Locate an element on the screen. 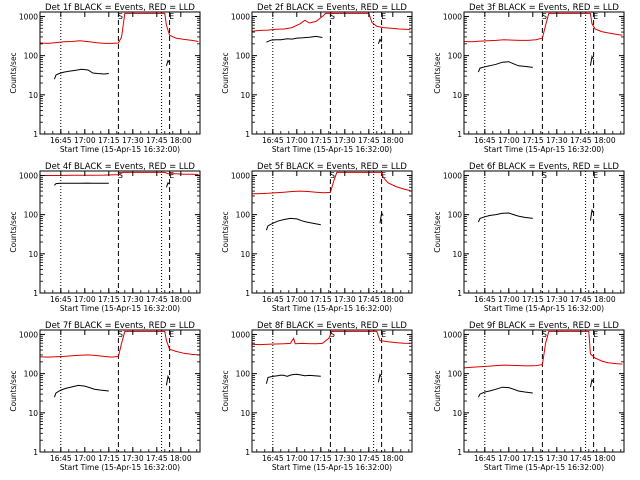  panel-title: Det 9f BLACK = Events, RED = LLD is located at coordinates (544, 326).